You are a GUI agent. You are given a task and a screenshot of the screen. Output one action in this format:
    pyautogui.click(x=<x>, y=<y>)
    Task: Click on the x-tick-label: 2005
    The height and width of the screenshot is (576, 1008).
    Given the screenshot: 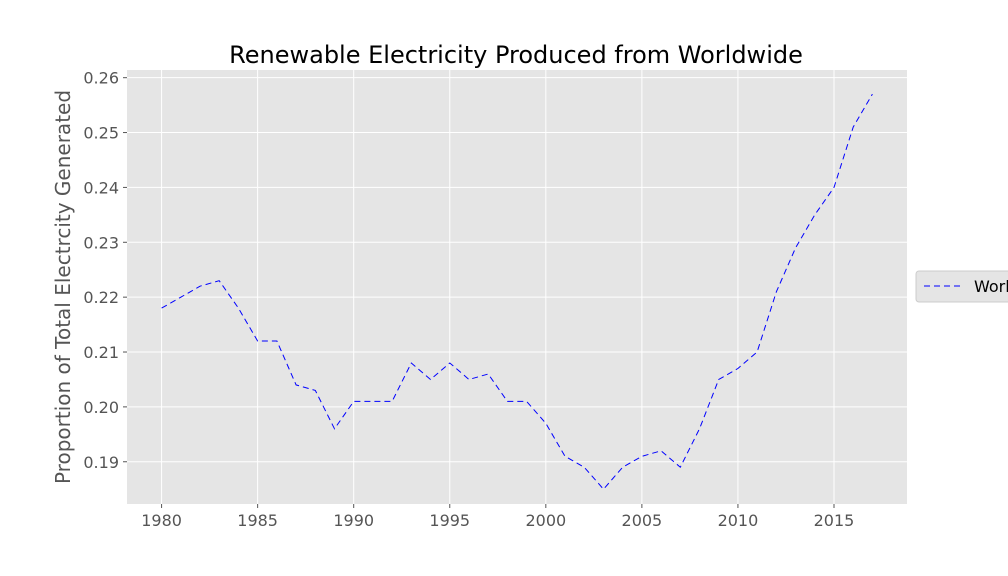 What is the action you would take?
    pyautogui.click(x=642, y=520)
    